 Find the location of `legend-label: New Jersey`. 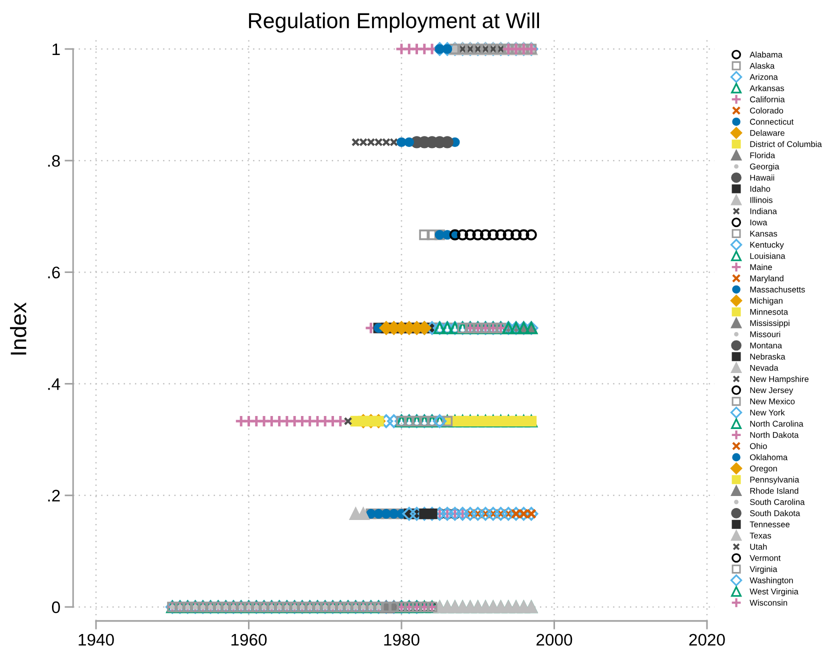

legend-label: New Jersey is located at coordinates (772, 391).